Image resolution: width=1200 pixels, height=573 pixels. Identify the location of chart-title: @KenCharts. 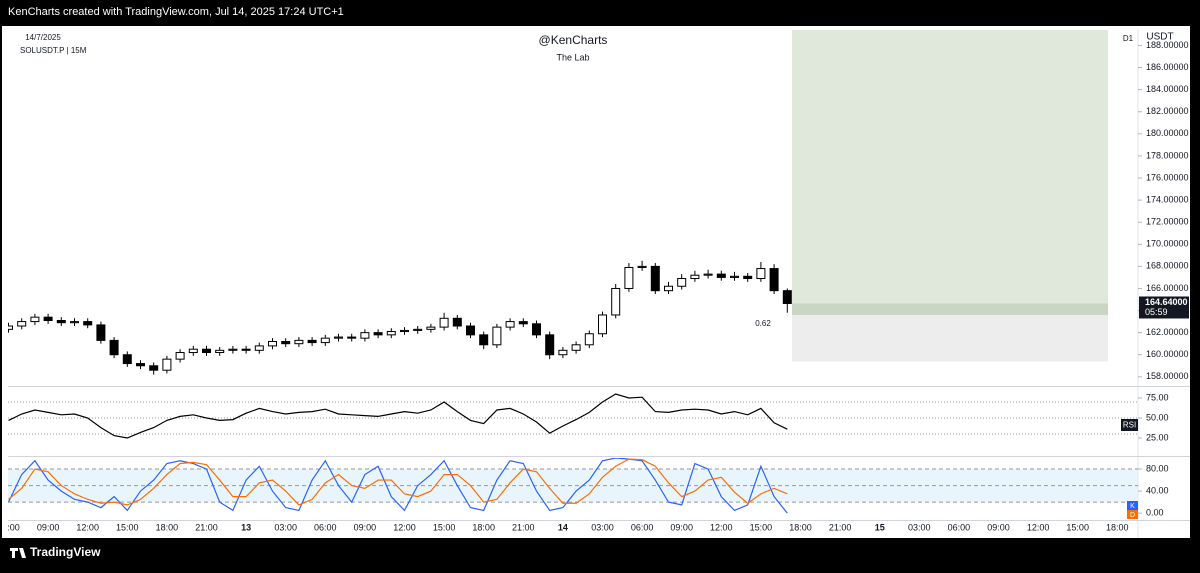
(573, 40).